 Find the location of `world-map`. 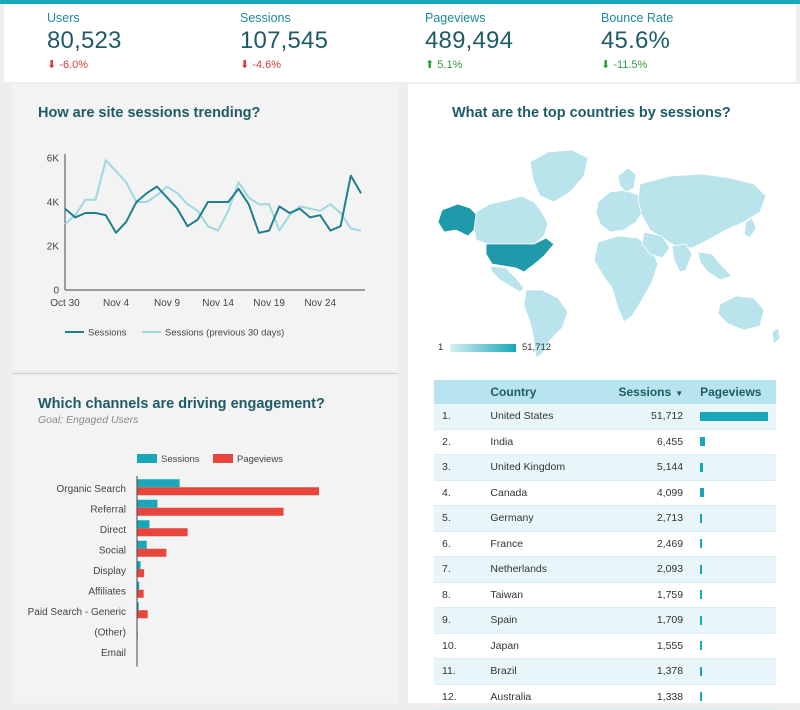

world-map is located at coordinates (610, 252).